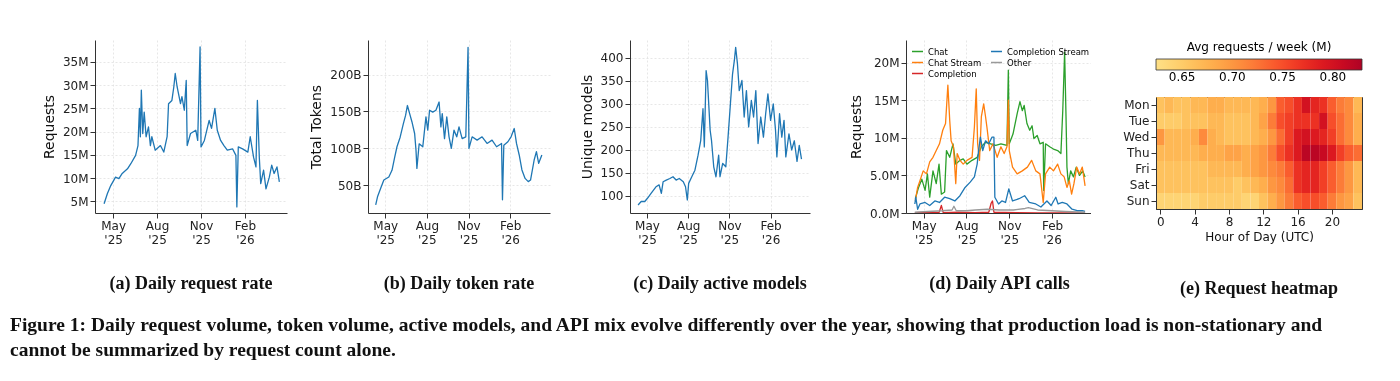  Describe the element at coordinates (1229, 221) in the screenshot. I see `x-tick-label: 8` at that location.